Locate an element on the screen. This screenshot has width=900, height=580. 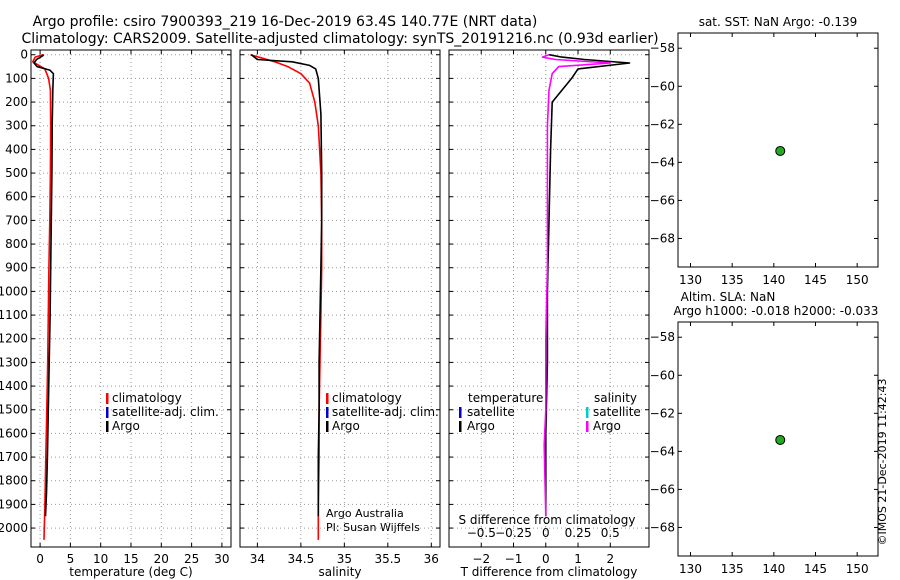
x-axis-label: salinity is located at coordinates (339, 572).